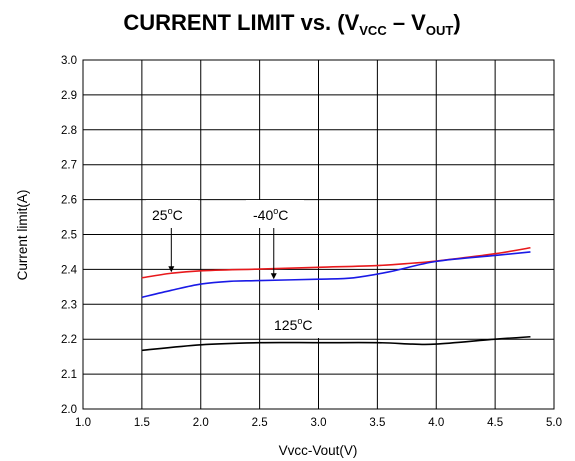 Image resolution: width=575 pixels, height=461 pixels. What do you see at coordinates (440, 30) in the screenshot?
I see `chart-title-subscript-vout: OUT` at bounding box center [440, 30].